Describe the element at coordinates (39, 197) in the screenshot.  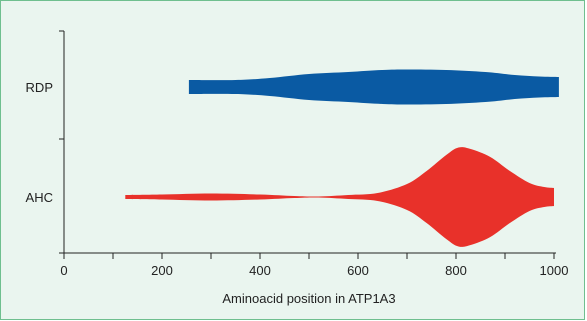
I see `category-label-ahc: AHC` at that location.